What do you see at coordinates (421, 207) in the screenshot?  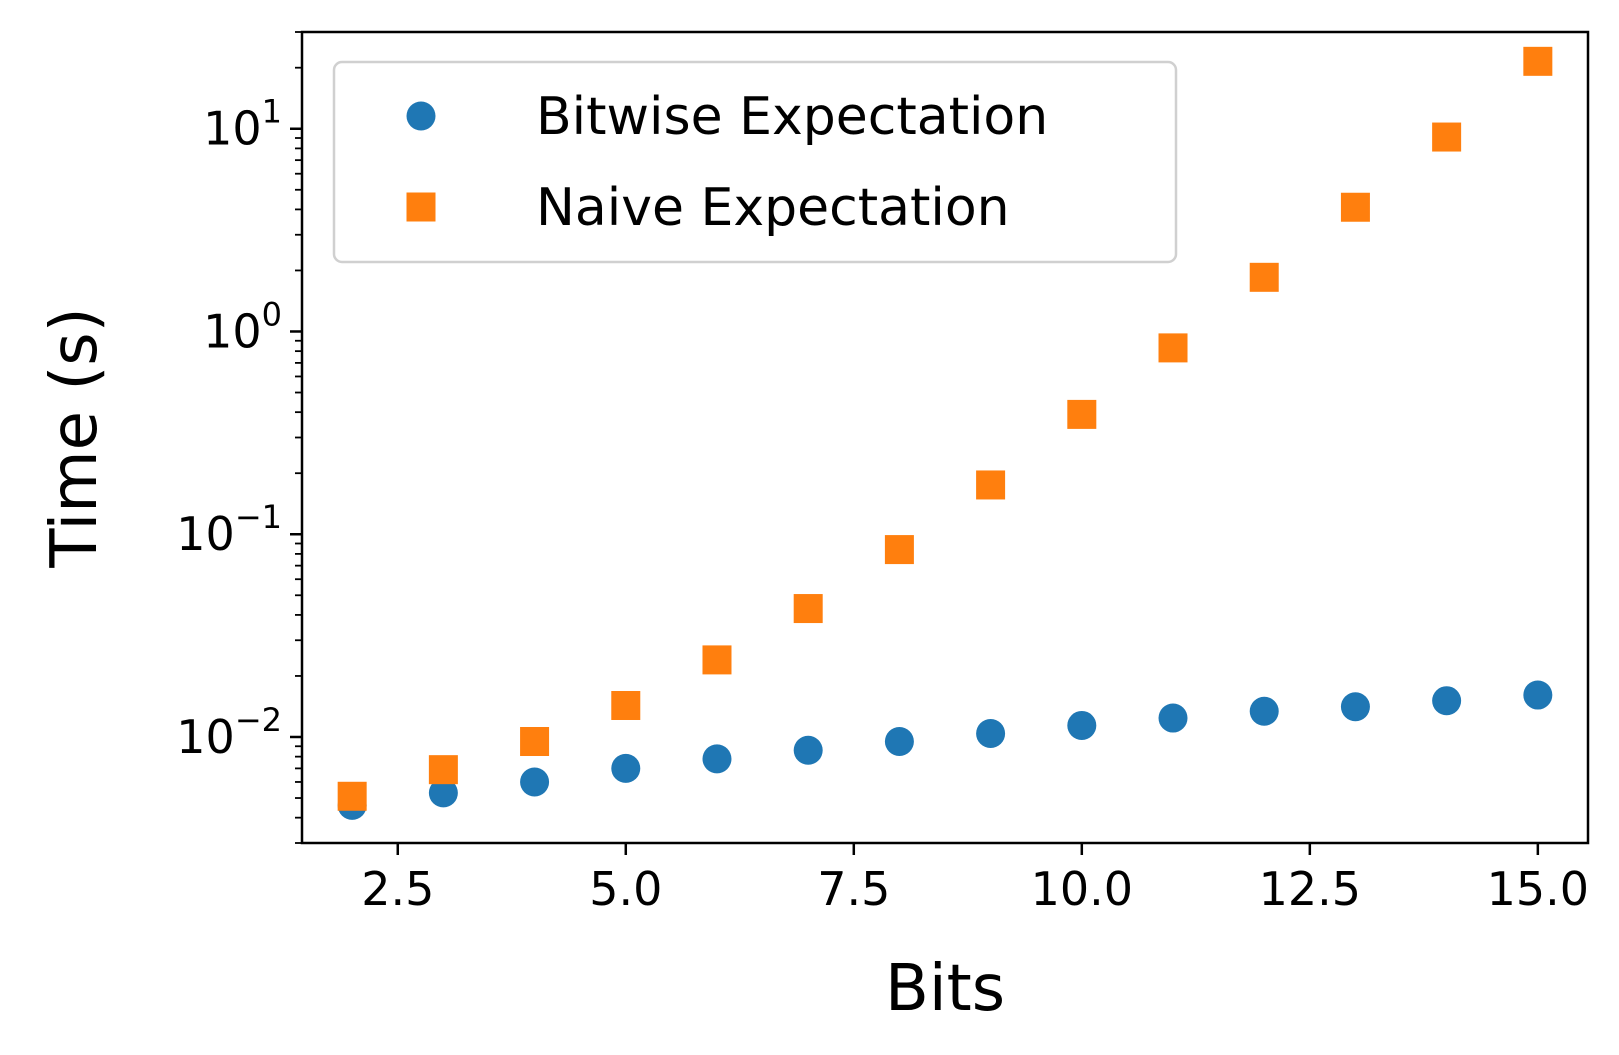 I see `legend-marker-square` at bounding box center [421, 207].